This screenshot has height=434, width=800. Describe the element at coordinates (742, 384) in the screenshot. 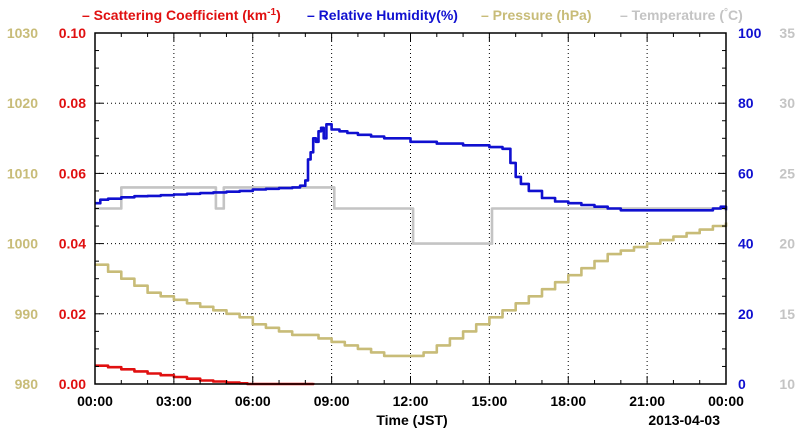

I see `humidity-tick-label: 0` at that location.